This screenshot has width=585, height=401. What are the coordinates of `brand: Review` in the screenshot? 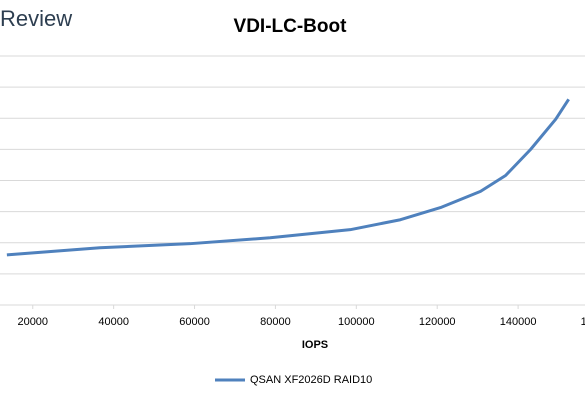 It's located at (36, 18).